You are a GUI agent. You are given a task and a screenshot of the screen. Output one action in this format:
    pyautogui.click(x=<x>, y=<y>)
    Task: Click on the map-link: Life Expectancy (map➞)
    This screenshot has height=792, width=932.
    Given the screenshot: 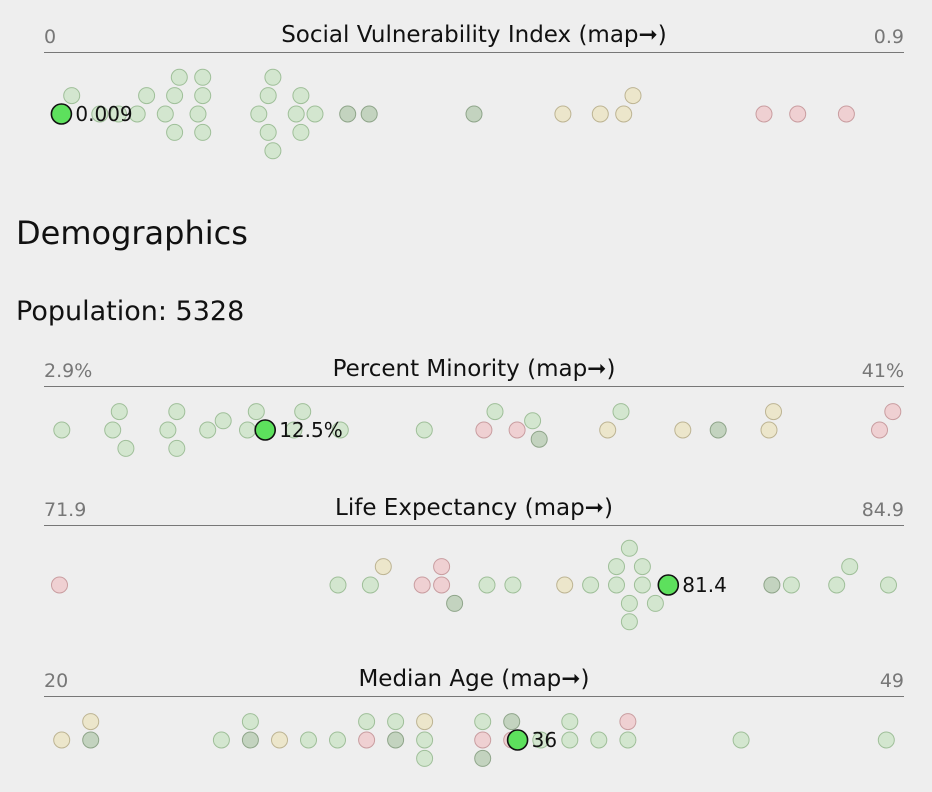 What is the action you would take?
    pyautogui.click(x=474, y=508)
    